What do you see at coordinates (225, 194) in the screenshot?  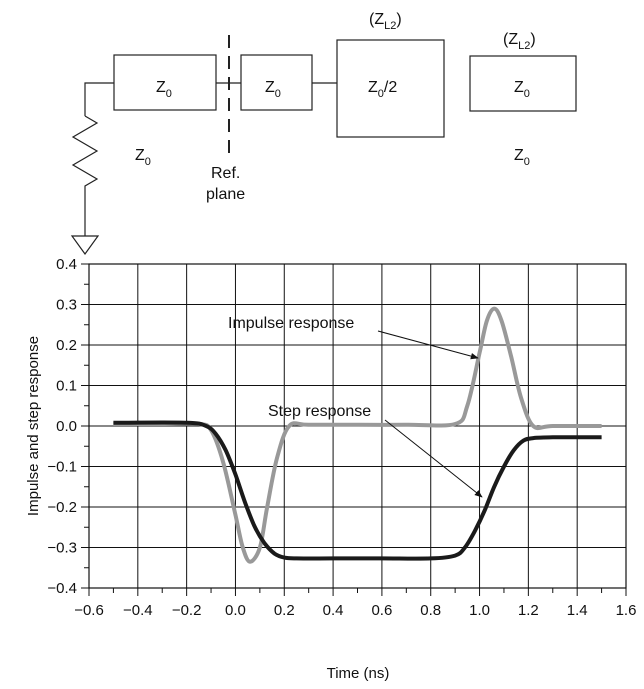 I see `ref-plane-label-2: plane` at bounding box center [225, 194].